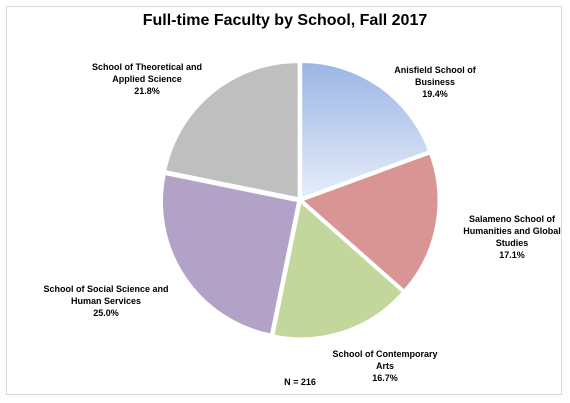  Describe the element at coordinates (435, 94) in the screenshot. I see `value-label: 19.4%` at that location.